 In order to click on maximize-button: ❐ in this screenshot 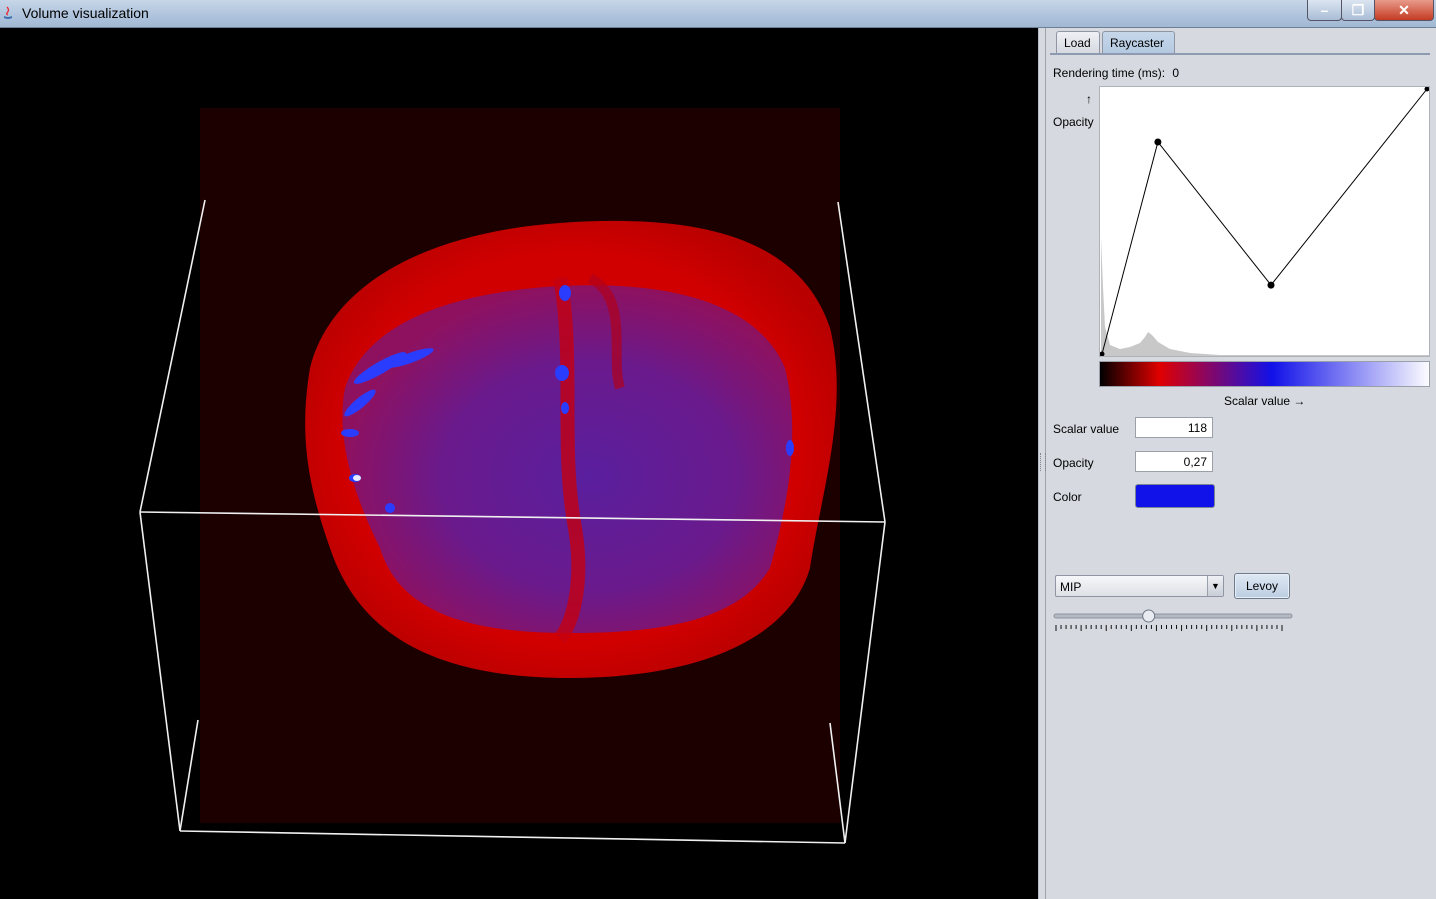, I will do `click(1358, 10)`.